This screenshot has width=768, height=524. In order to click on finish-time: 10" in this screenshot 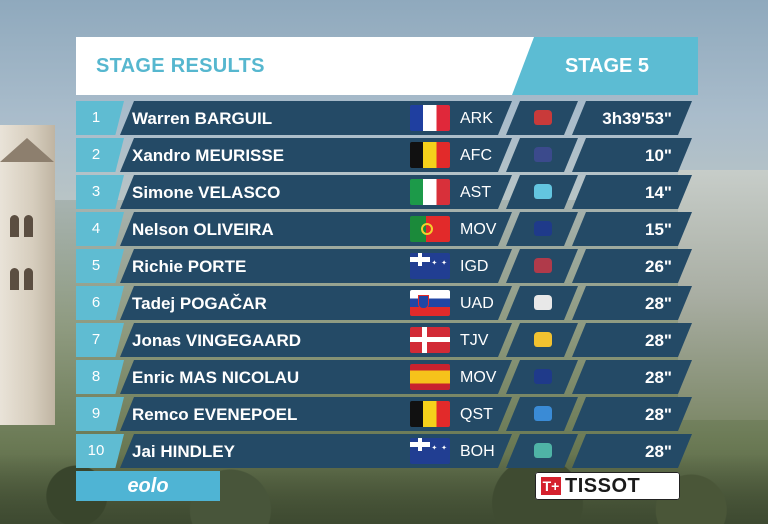, I will do `click(658, 155)`.